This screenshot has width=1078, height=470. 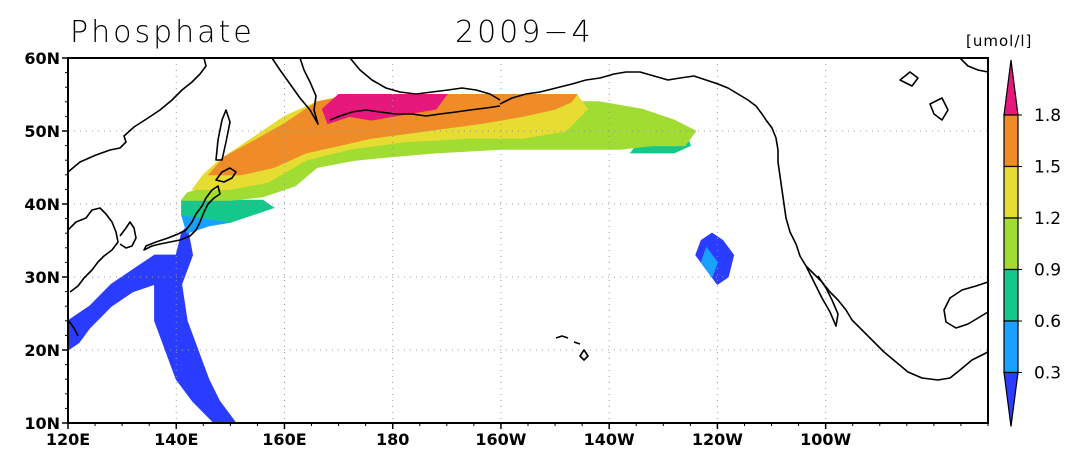 I want to click on lon-tick-label: 140E, so click(x=176, y=439).